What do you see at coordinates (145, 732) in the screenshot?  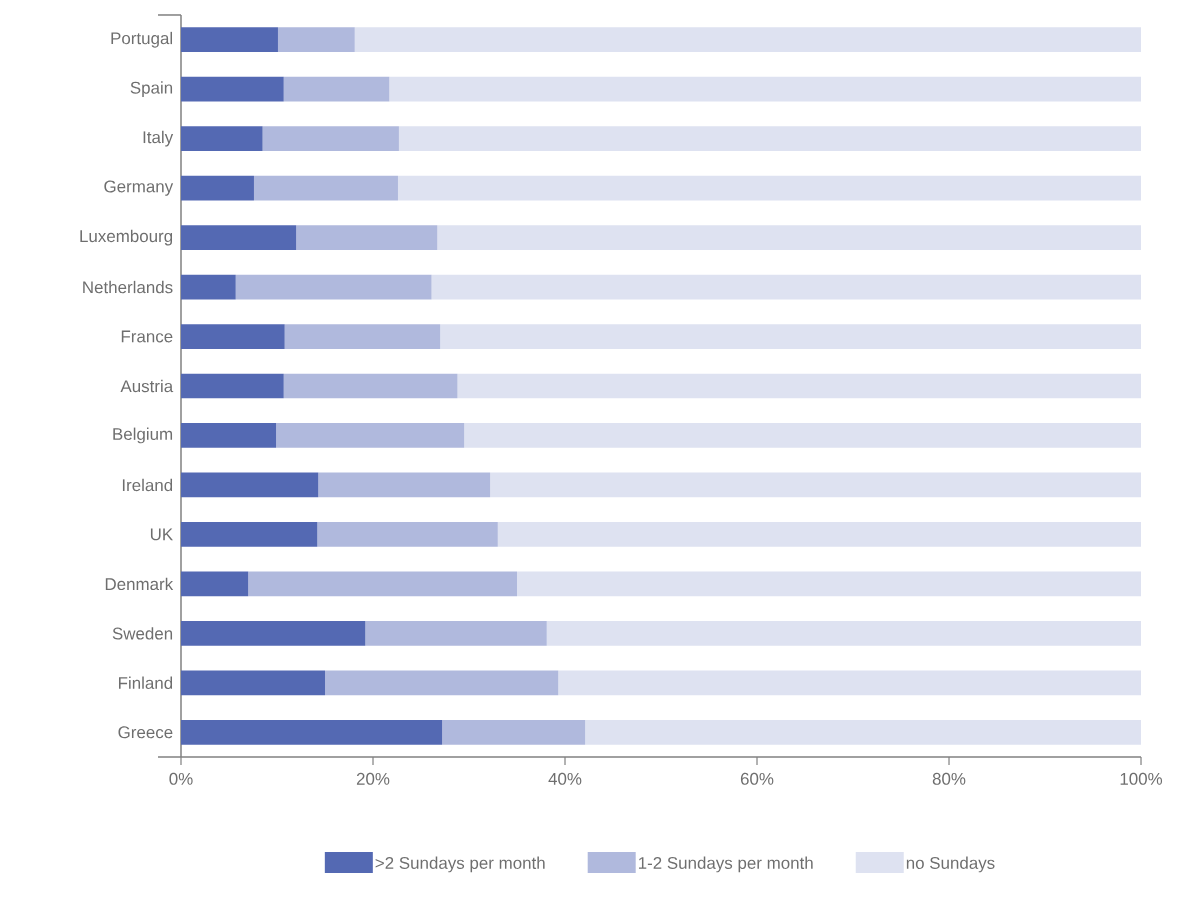 I see `y-tick-label: Greece` at bounding box center [145, 732].